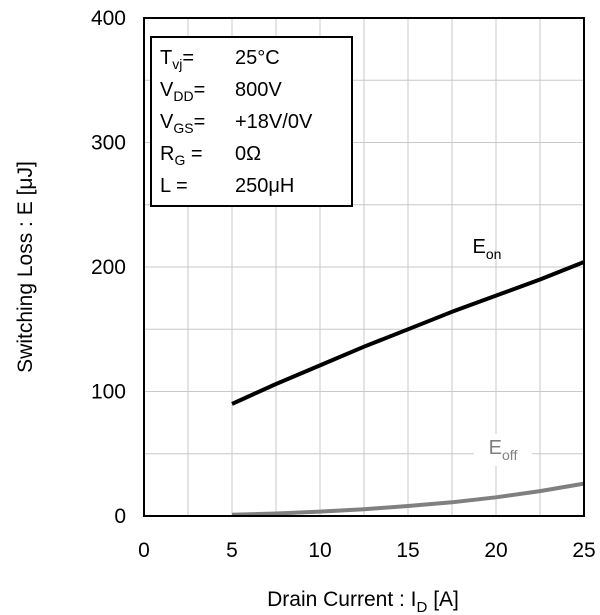 The height and width of the screenshot is (615, 600). What do you see at coordinates (248, 154) in the screenshot?
I see `condition-value: 0Ω` at bounding box center [248, 154].